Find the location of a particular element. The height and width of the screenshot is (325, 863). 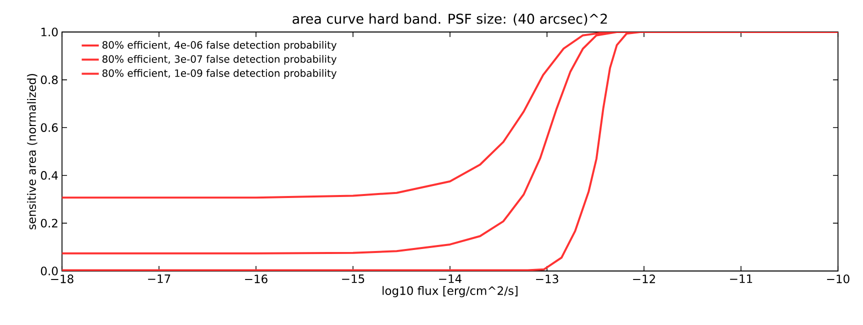

y-tick-label: 0.2 is located at coordinates (49, 223).